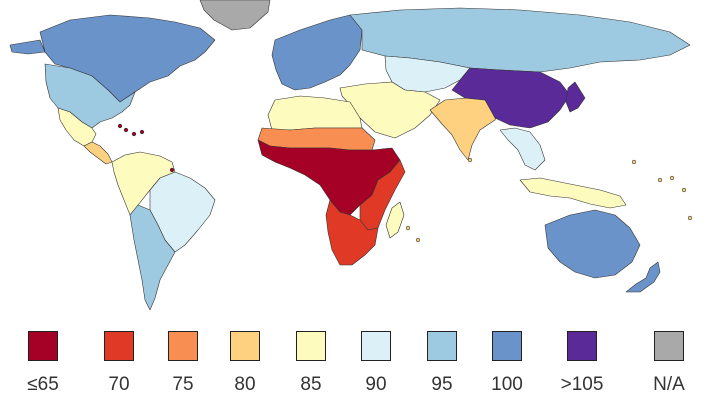  I want to click on region-indonesia, so click(573, 193).